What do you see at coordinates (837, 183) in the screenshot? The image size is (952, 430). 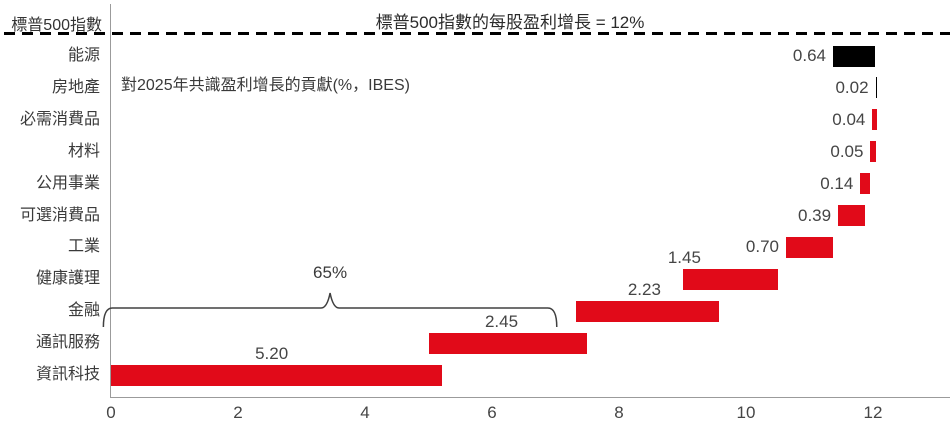 I see `value-label: 0.14` at bounding box center [837, 183].